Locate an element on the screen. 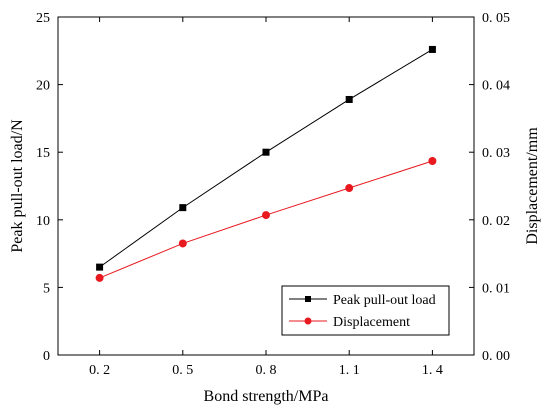 Image resolution: width=550 pixels, height=410 pixels. x-tick-label: 0. 8 is located at coordinates (266, 370).